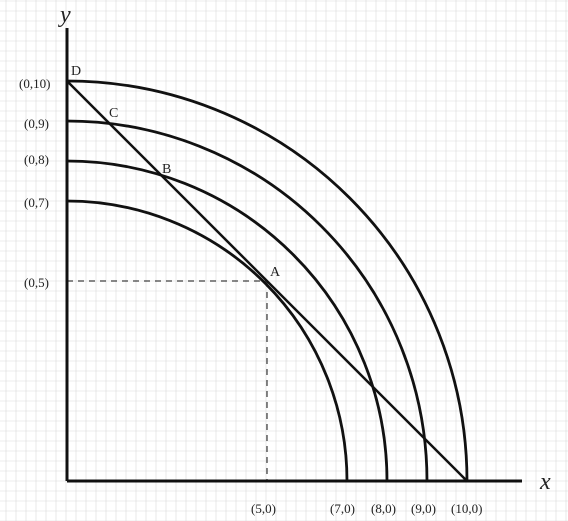 This screenshot has width=568, height=521. I want to click on point-label-d: D, so click(76, 71).